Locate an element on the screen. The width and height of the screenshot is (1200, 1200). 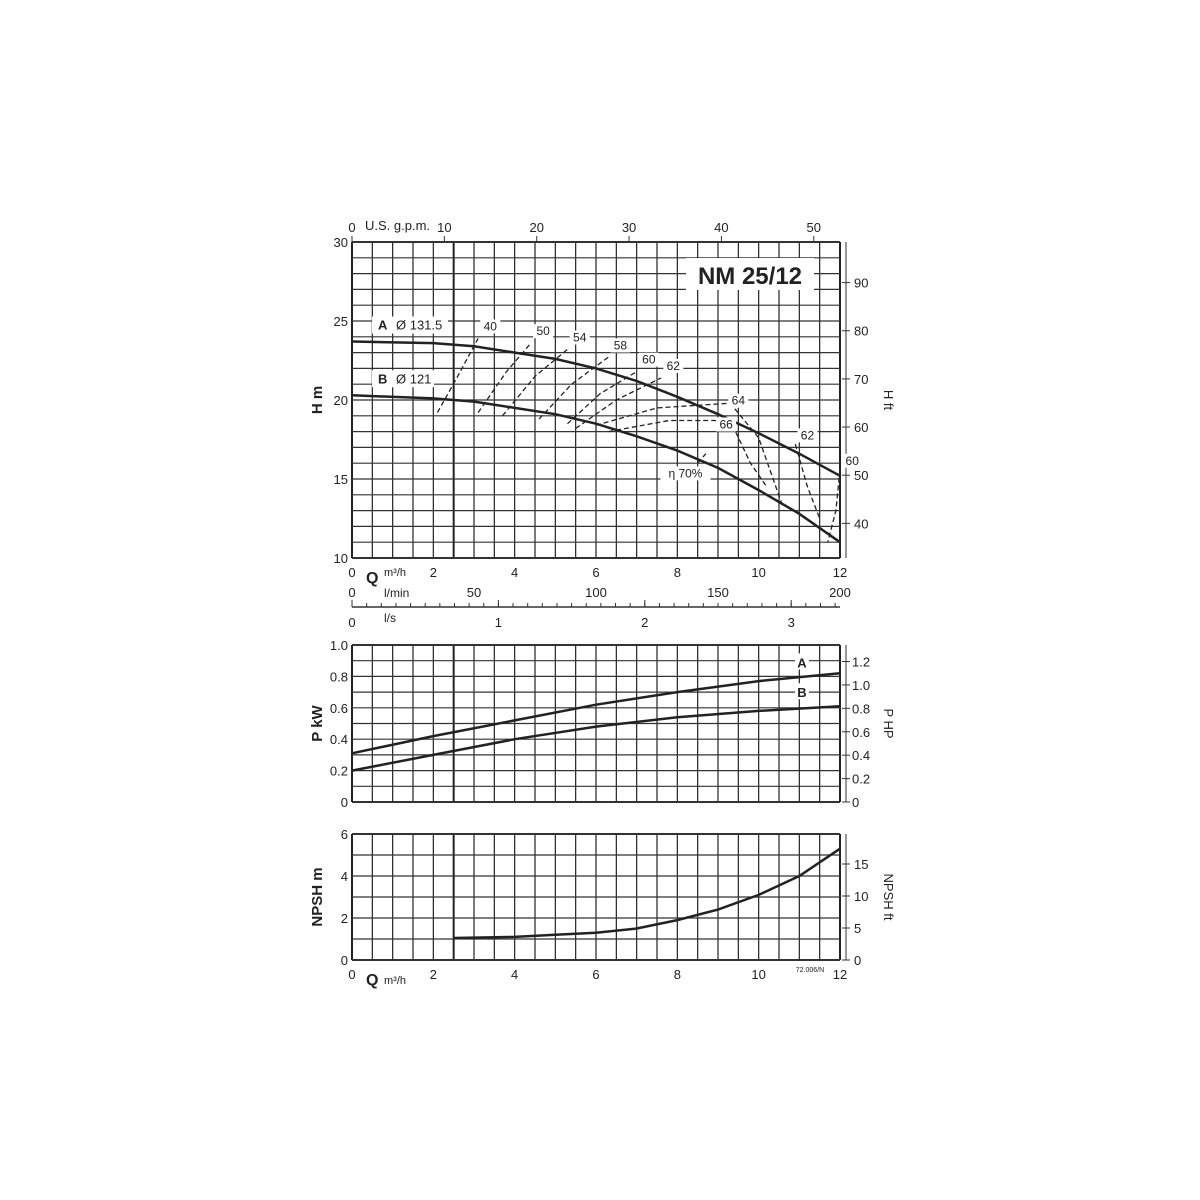
y-tick-label: 10 is located at coordinates (341, 558).